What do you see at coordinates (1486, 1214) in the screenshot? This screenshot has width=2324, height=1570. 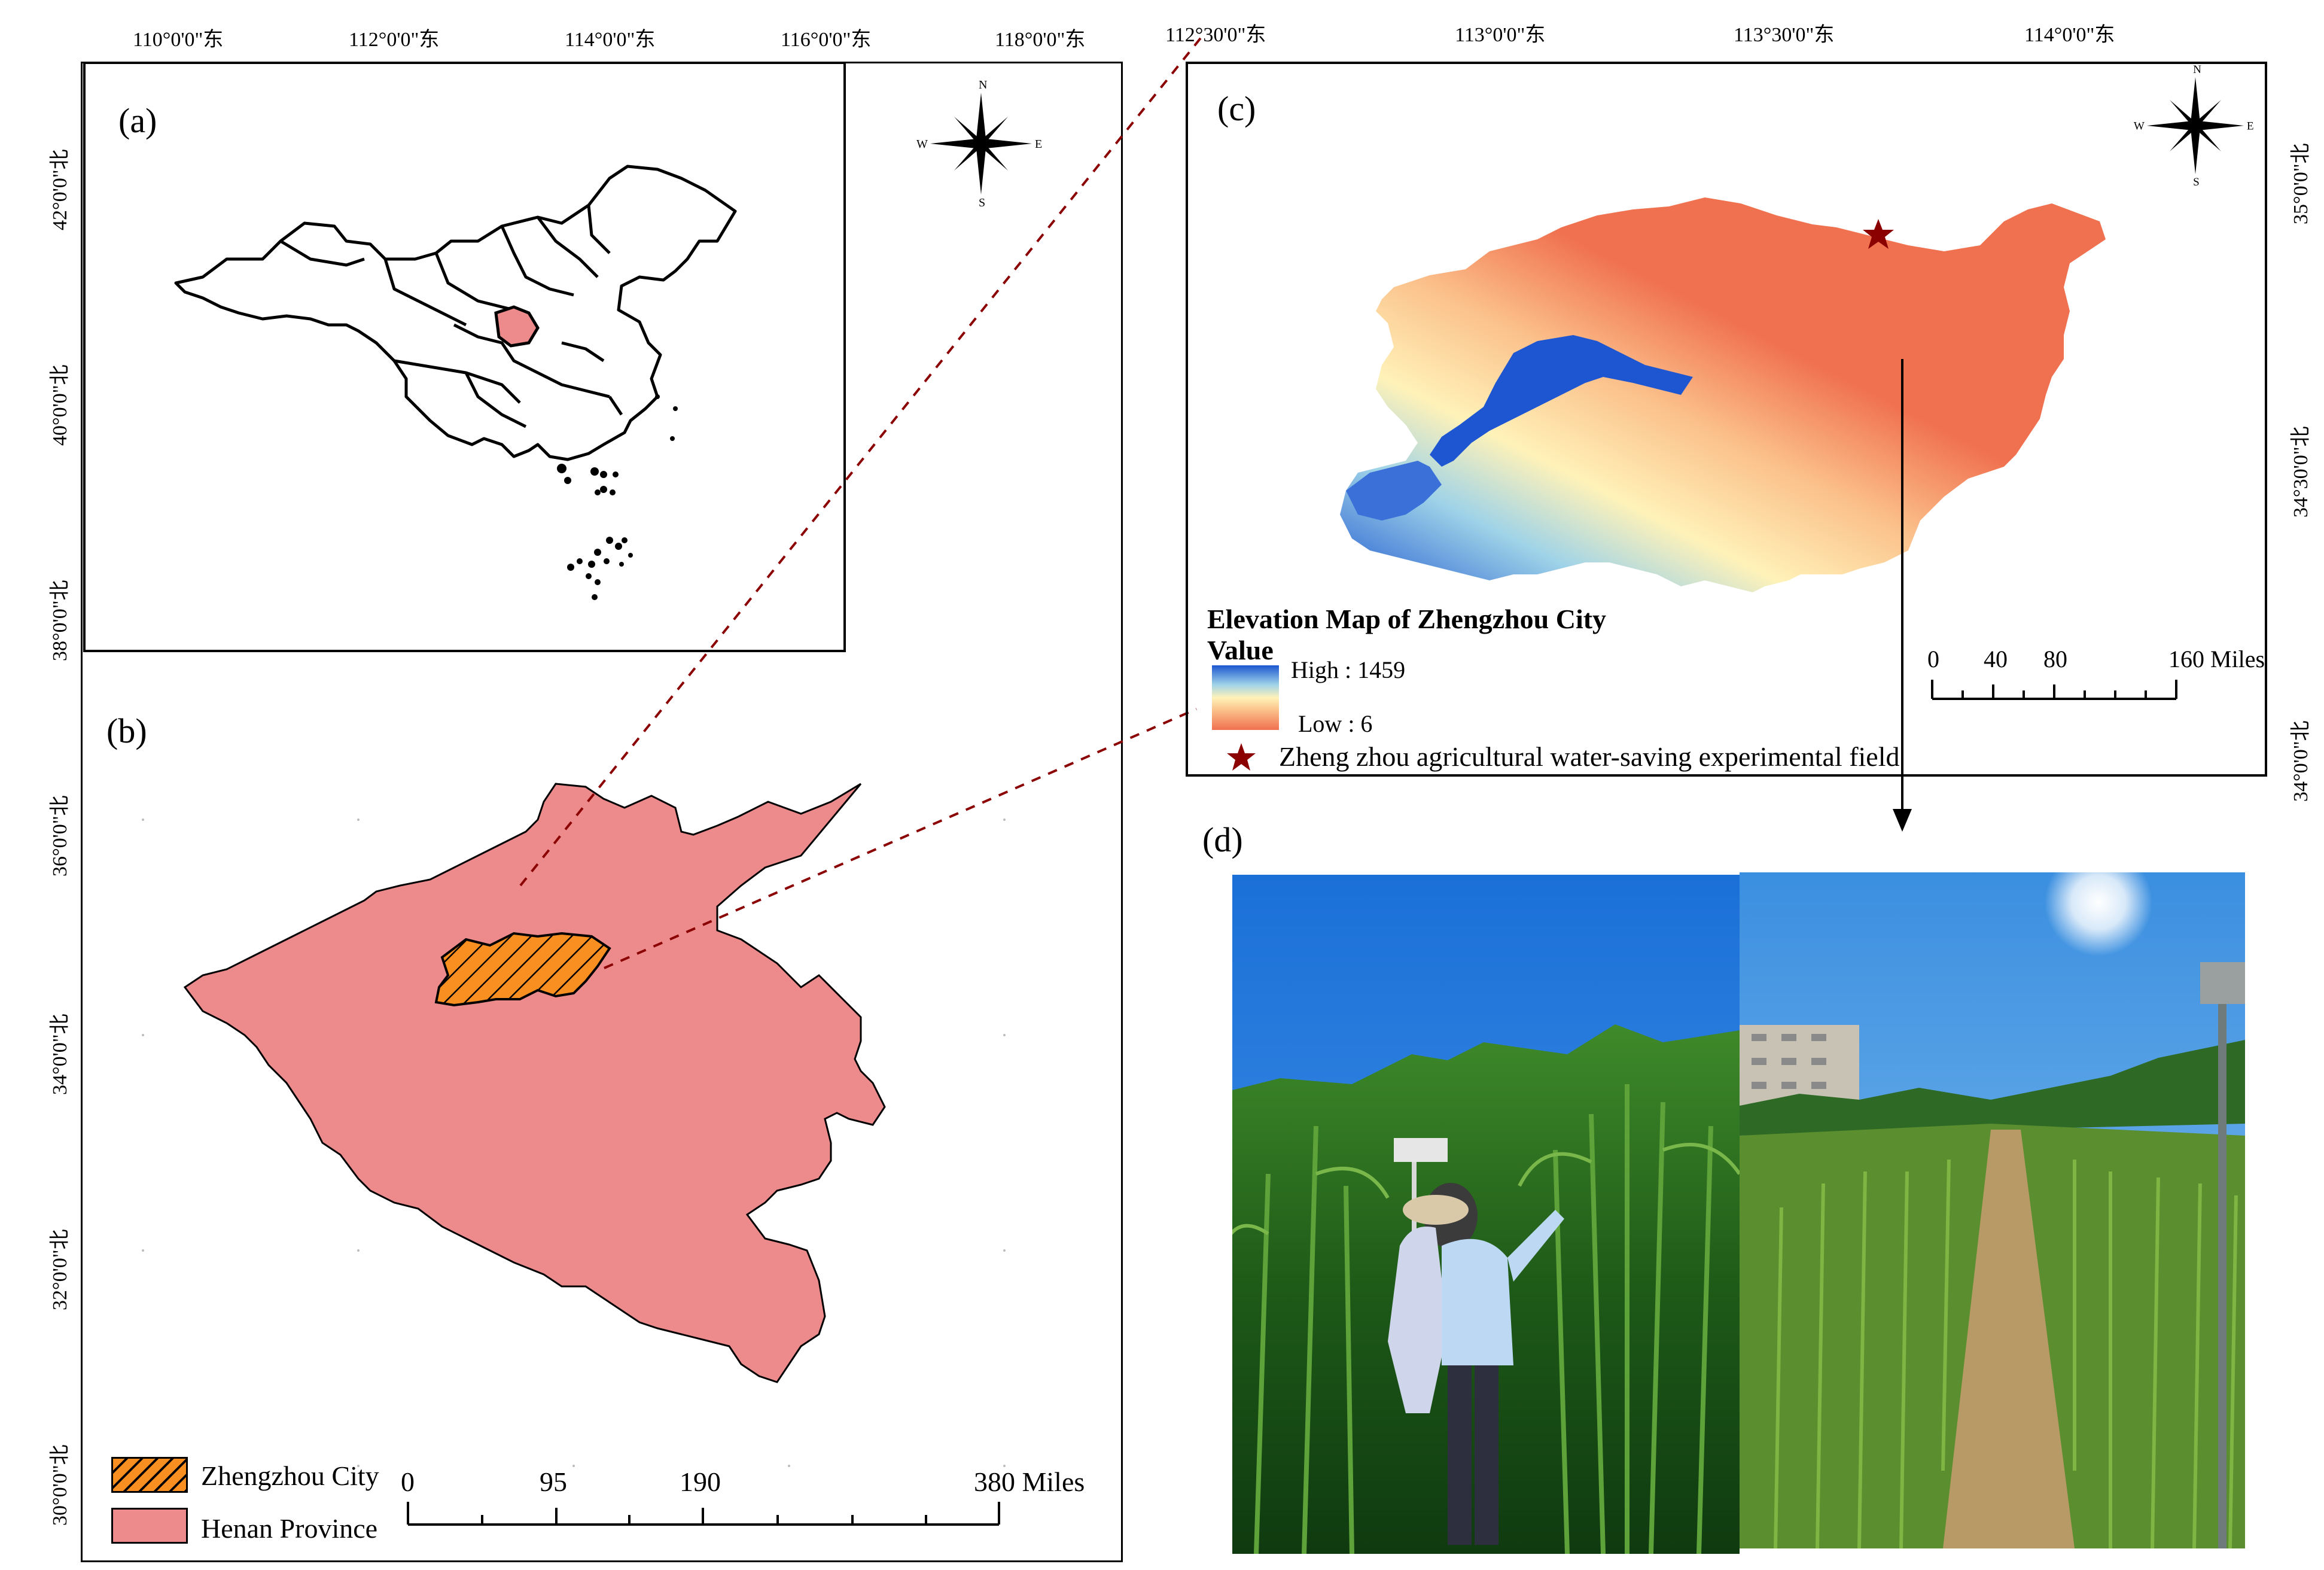 I see `field-photo-left` at bounding box center [1486, 1214].